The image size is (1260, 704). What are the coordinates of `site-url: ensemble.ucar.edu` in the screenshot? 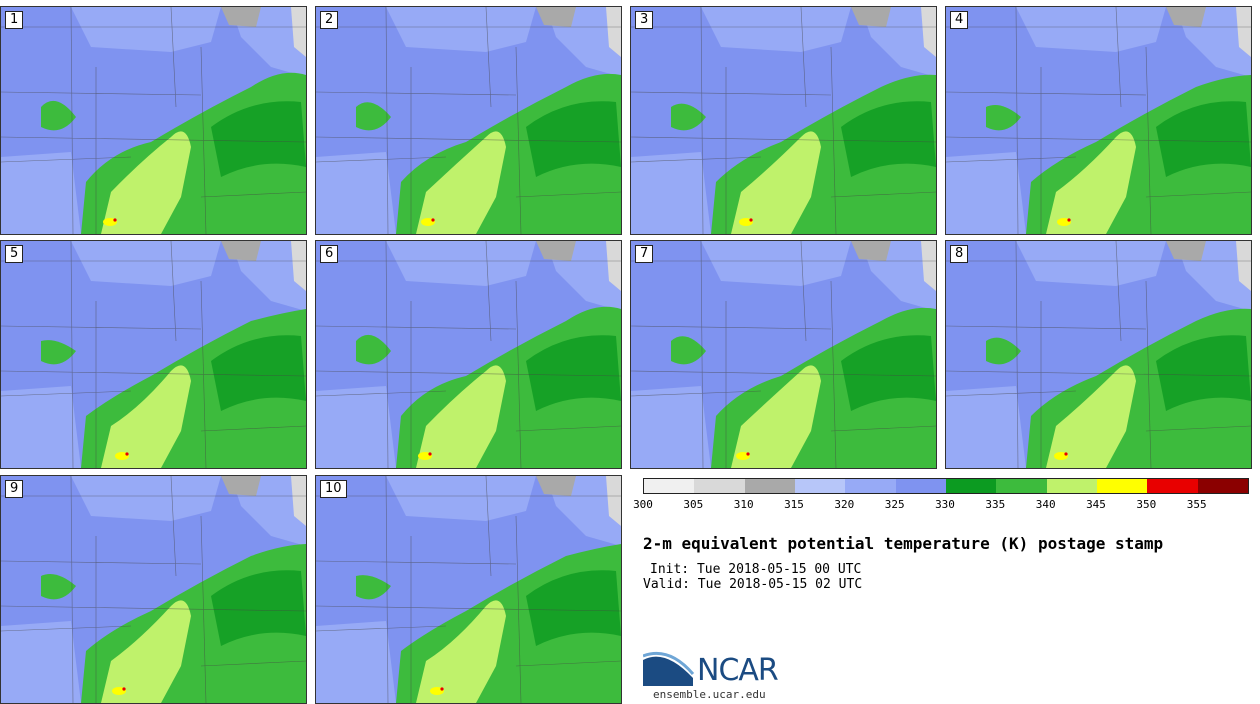 It's located at (709, 694).